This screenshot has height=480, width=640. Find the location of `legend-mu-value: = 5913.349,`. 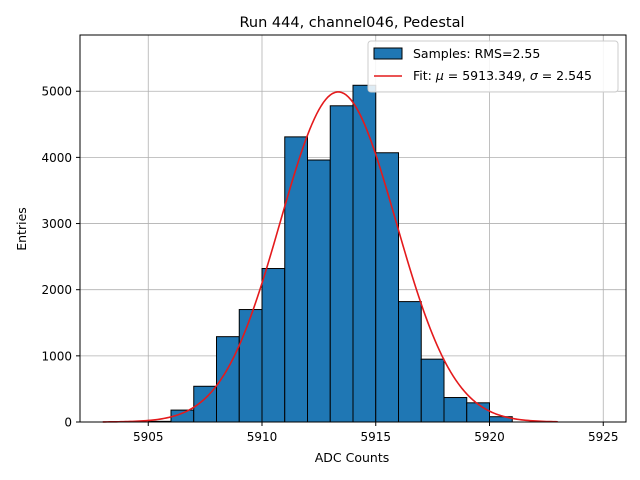

legend-mu-value: = 5913.349, is located at coordinates (487, 75).